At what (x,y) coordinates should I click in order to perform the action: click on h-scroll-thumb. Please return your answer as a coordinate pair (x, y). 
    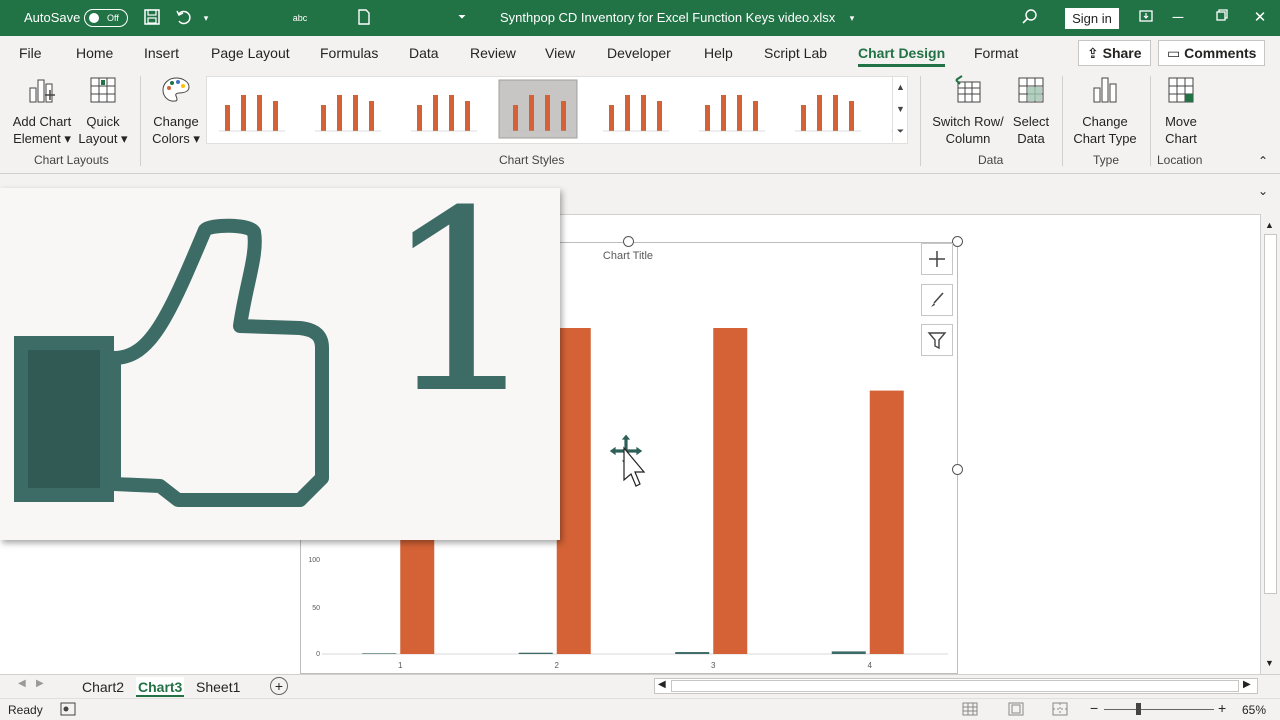
    Looking at the image, I should click on (955, 686).